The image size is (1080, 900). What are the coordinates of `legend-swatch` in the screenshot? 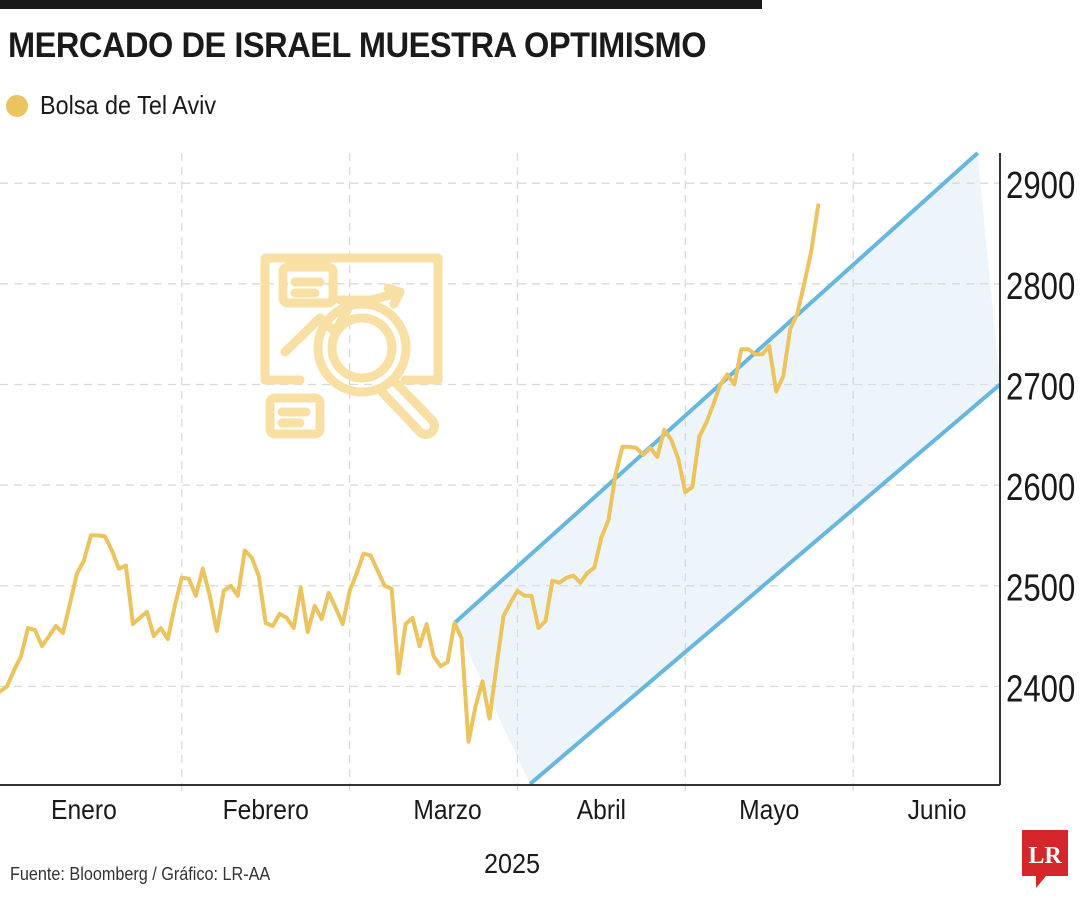 It's located at (17, 105).